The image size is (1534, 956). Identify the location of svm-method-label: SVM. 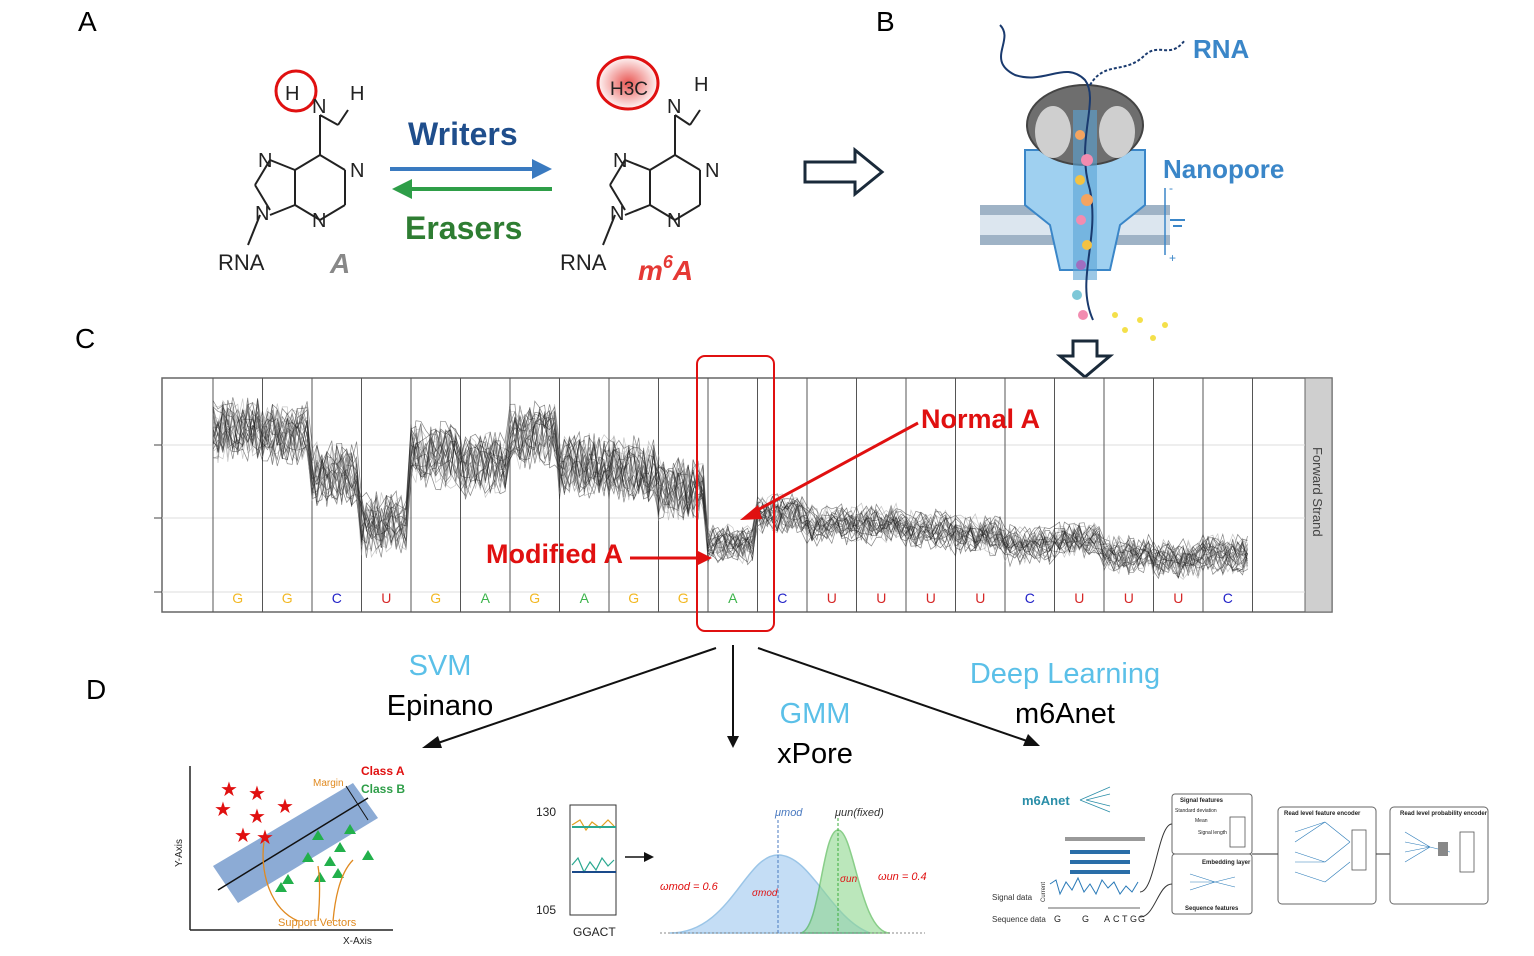
(440, 666).